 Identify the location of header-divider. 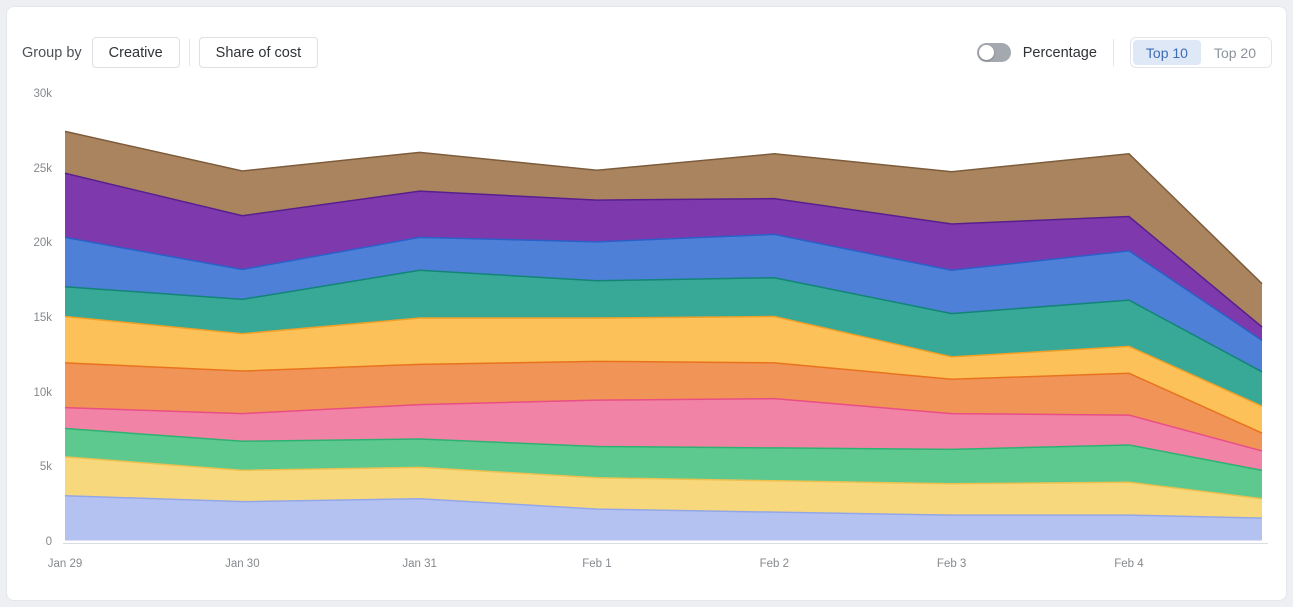
(189, 52).